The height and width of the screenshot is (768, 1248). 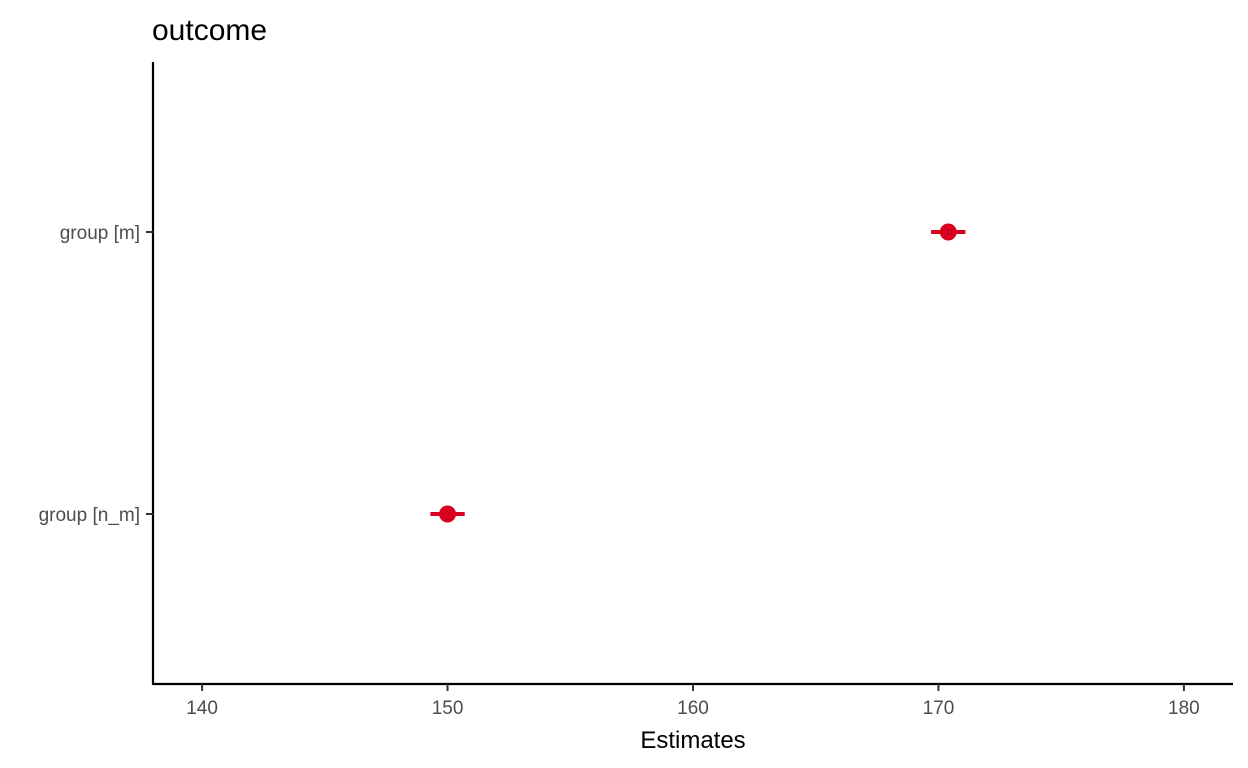 What do you see at coordinates (448, 708) in the screenshot?
I see `x-tick-label: 150` at bounding box center [448, 708].